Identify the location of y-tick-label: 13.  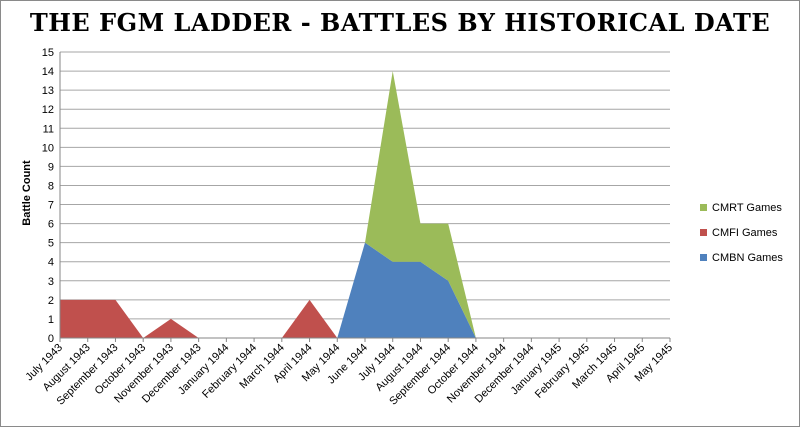
(48, 91).